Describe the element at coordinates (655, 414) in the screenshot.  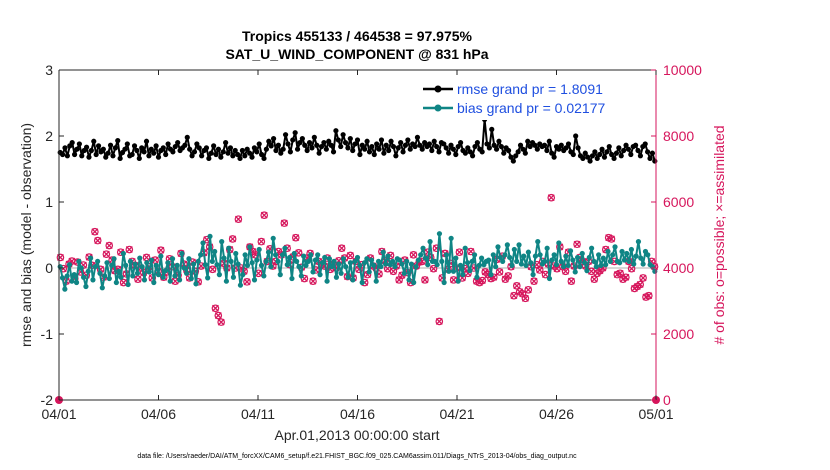
I see `x-tick-label: 05/01` at that location.